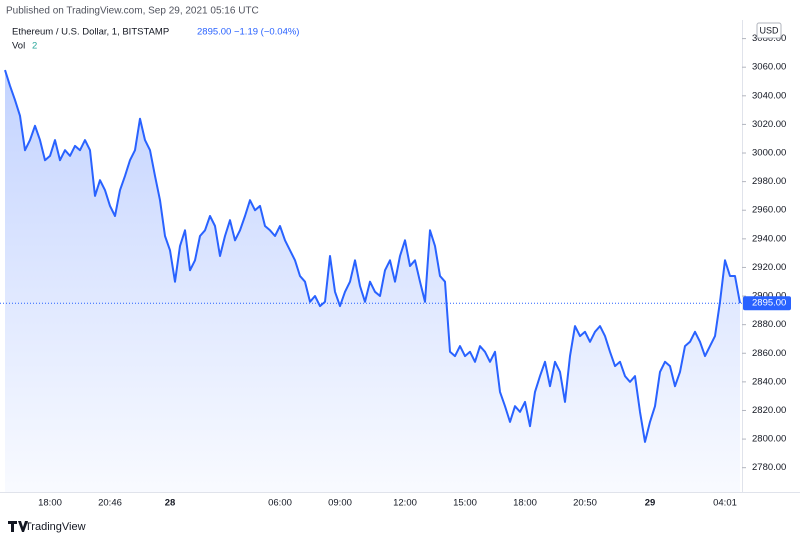  I want to click on x-tick-label: 20:46, so click(110, 503).